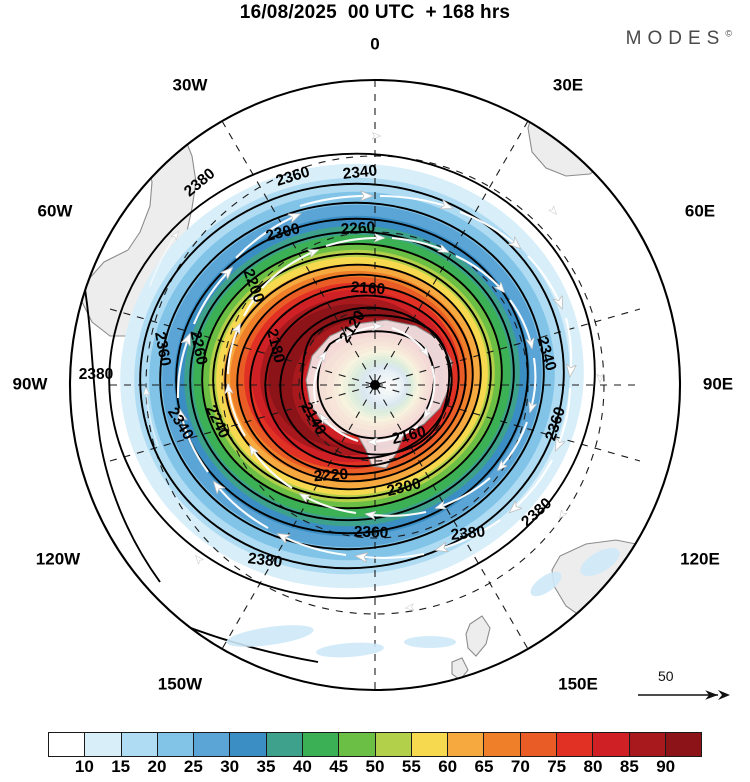 Image resolution: width=750 pixels, height=782 pixels. What do you see at coordinates (629, 766) in the screenshot?
I see `colorbar-tick-85: 85` at bounding box center [629, 766].